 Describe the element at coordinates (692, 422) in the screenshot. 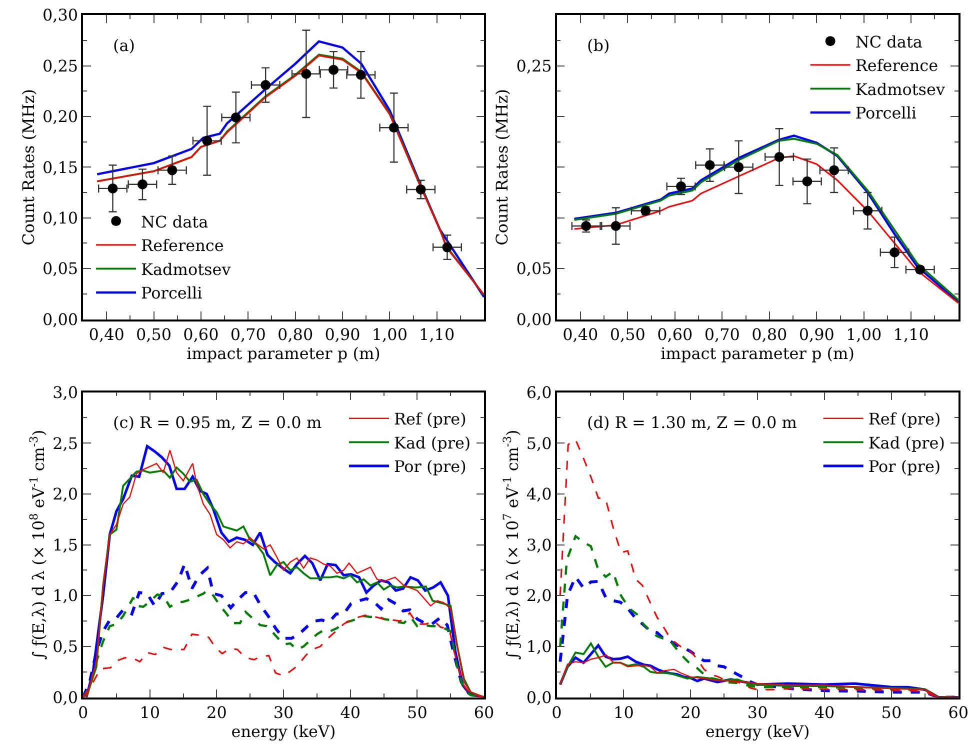

I see `text: (d) R = 1.30 m, Z = 0.0 m` at that location.